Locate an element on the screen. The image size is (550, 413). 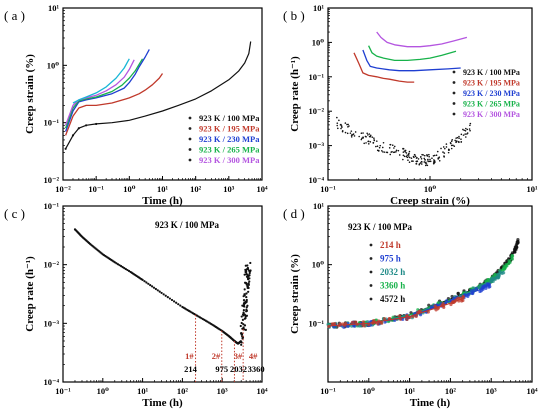
legend-entry-b: 923 K / 230 MPa is located at coordinates (491, 93).